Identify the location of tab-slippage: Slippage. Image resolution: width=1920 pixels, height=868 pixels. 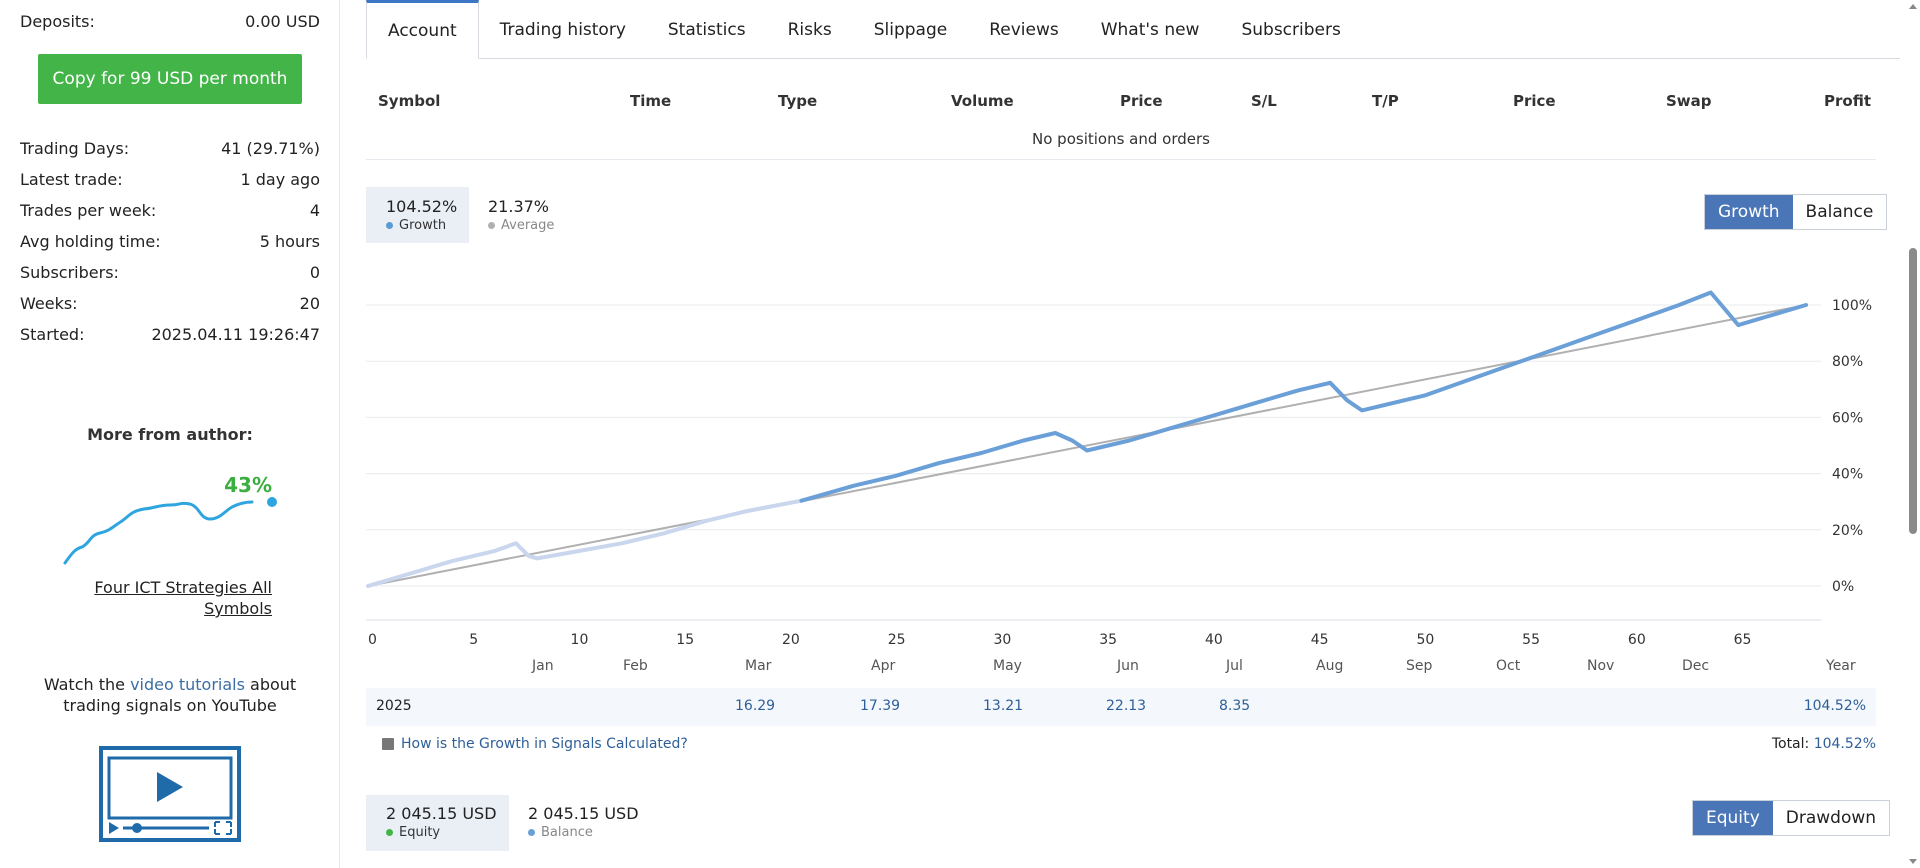
(910, 29).